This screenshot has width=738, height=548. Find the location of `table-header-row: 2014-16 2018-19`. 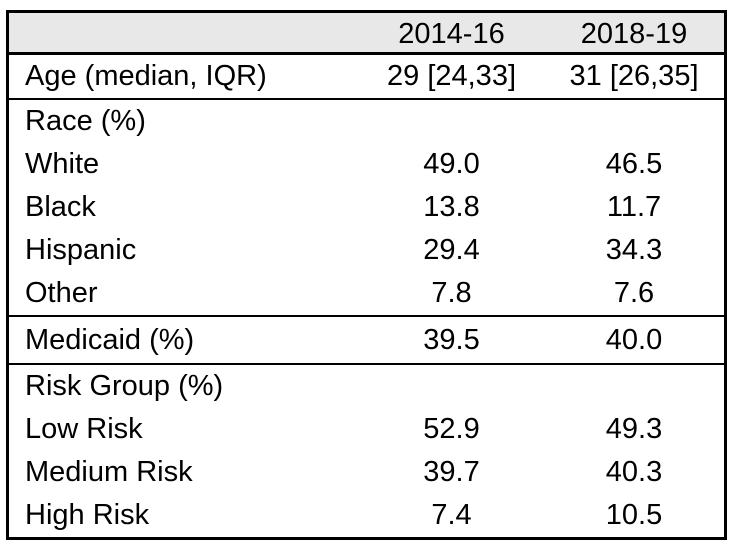

table-header-row: 2014-16 2018-19 is located at coordinates (366, 34).